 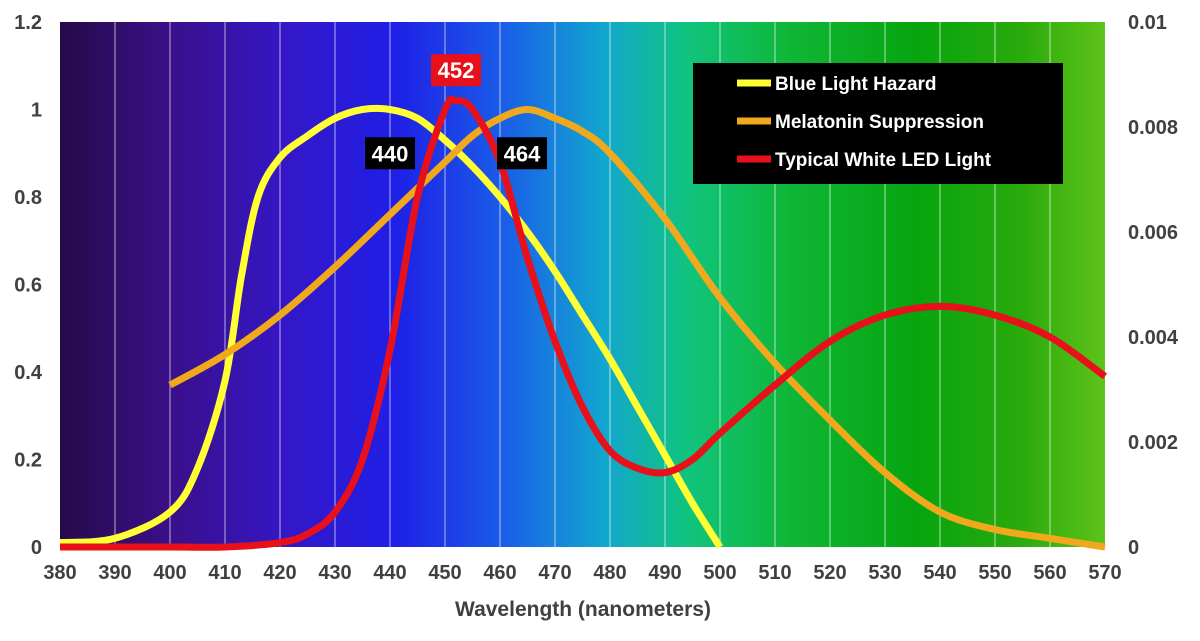 What do you see at coordinates (36, 548) in the screenshot?
I see `y-left-tick-label: 0` at bounding box center [36, 548].